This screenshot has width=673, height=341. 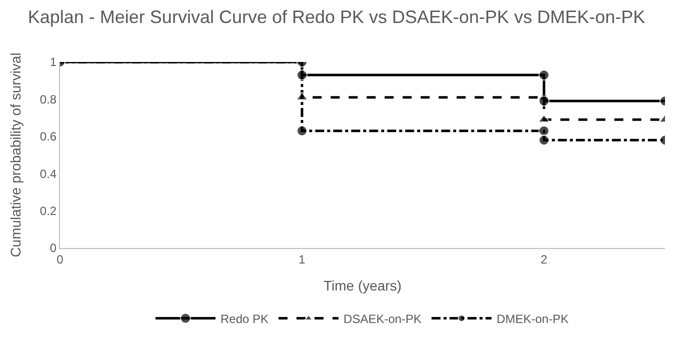 What do you see at coordinates (544, 259) in the screenshot?
I see `x-tick-label: 2` at bounding box center [544, 259].